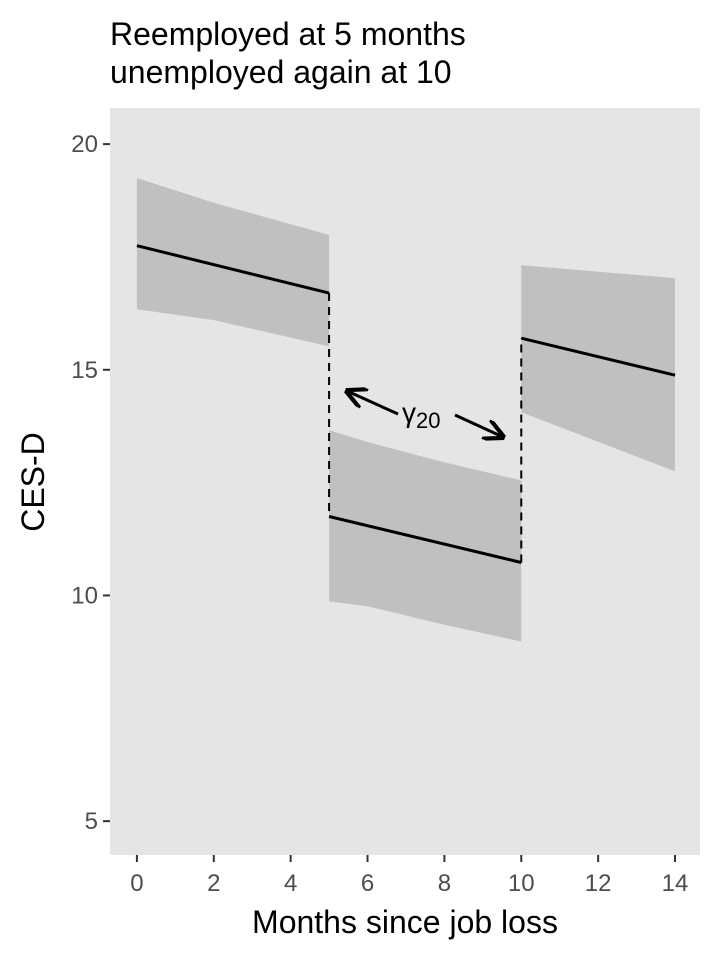  What do you see at coordinates (136, 883) in the screenshot?
I see `x-tick-label: 0` at bounding box center [136, 883].